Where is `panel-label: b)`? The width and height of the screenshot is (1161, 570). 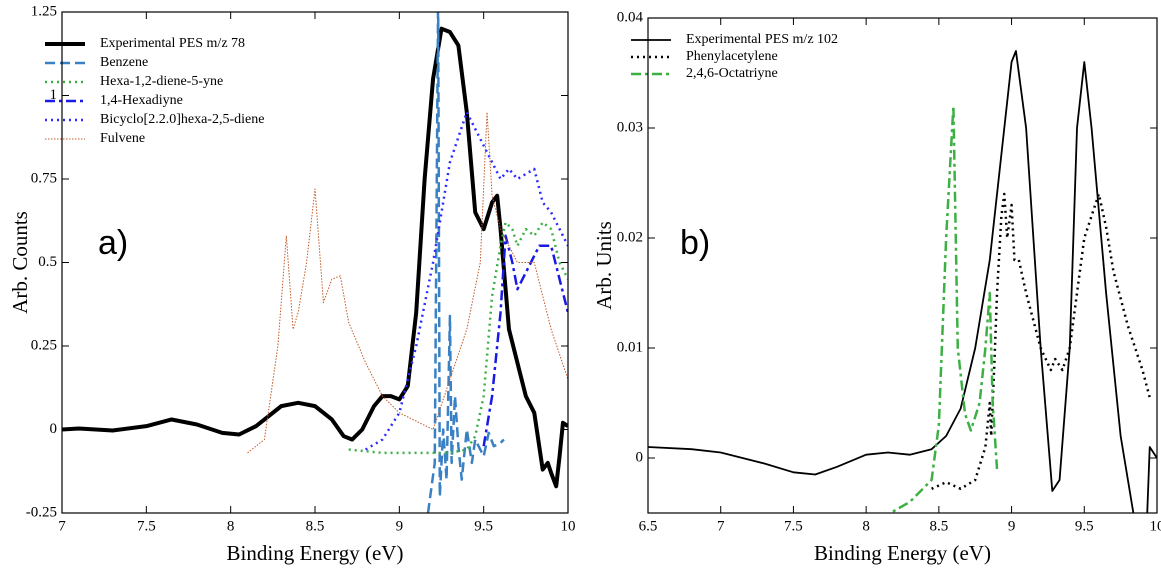
panel-label: b) is located at coordinates (695, 243).